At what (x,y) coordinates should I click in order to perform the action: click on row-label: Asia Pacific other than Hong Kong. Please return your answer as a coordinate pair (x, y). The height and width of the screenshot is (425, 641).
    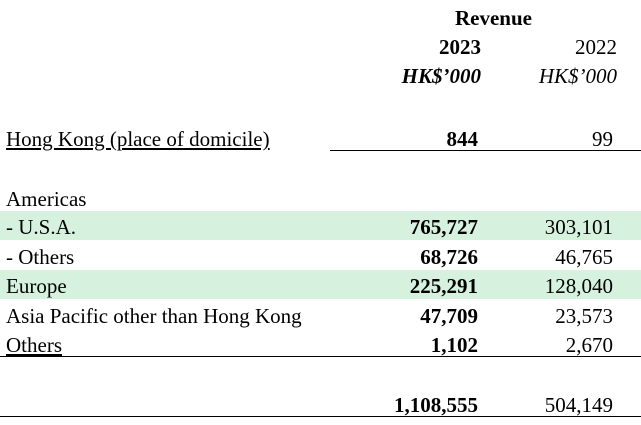
    Looking at the image, I should click on (154, 316).